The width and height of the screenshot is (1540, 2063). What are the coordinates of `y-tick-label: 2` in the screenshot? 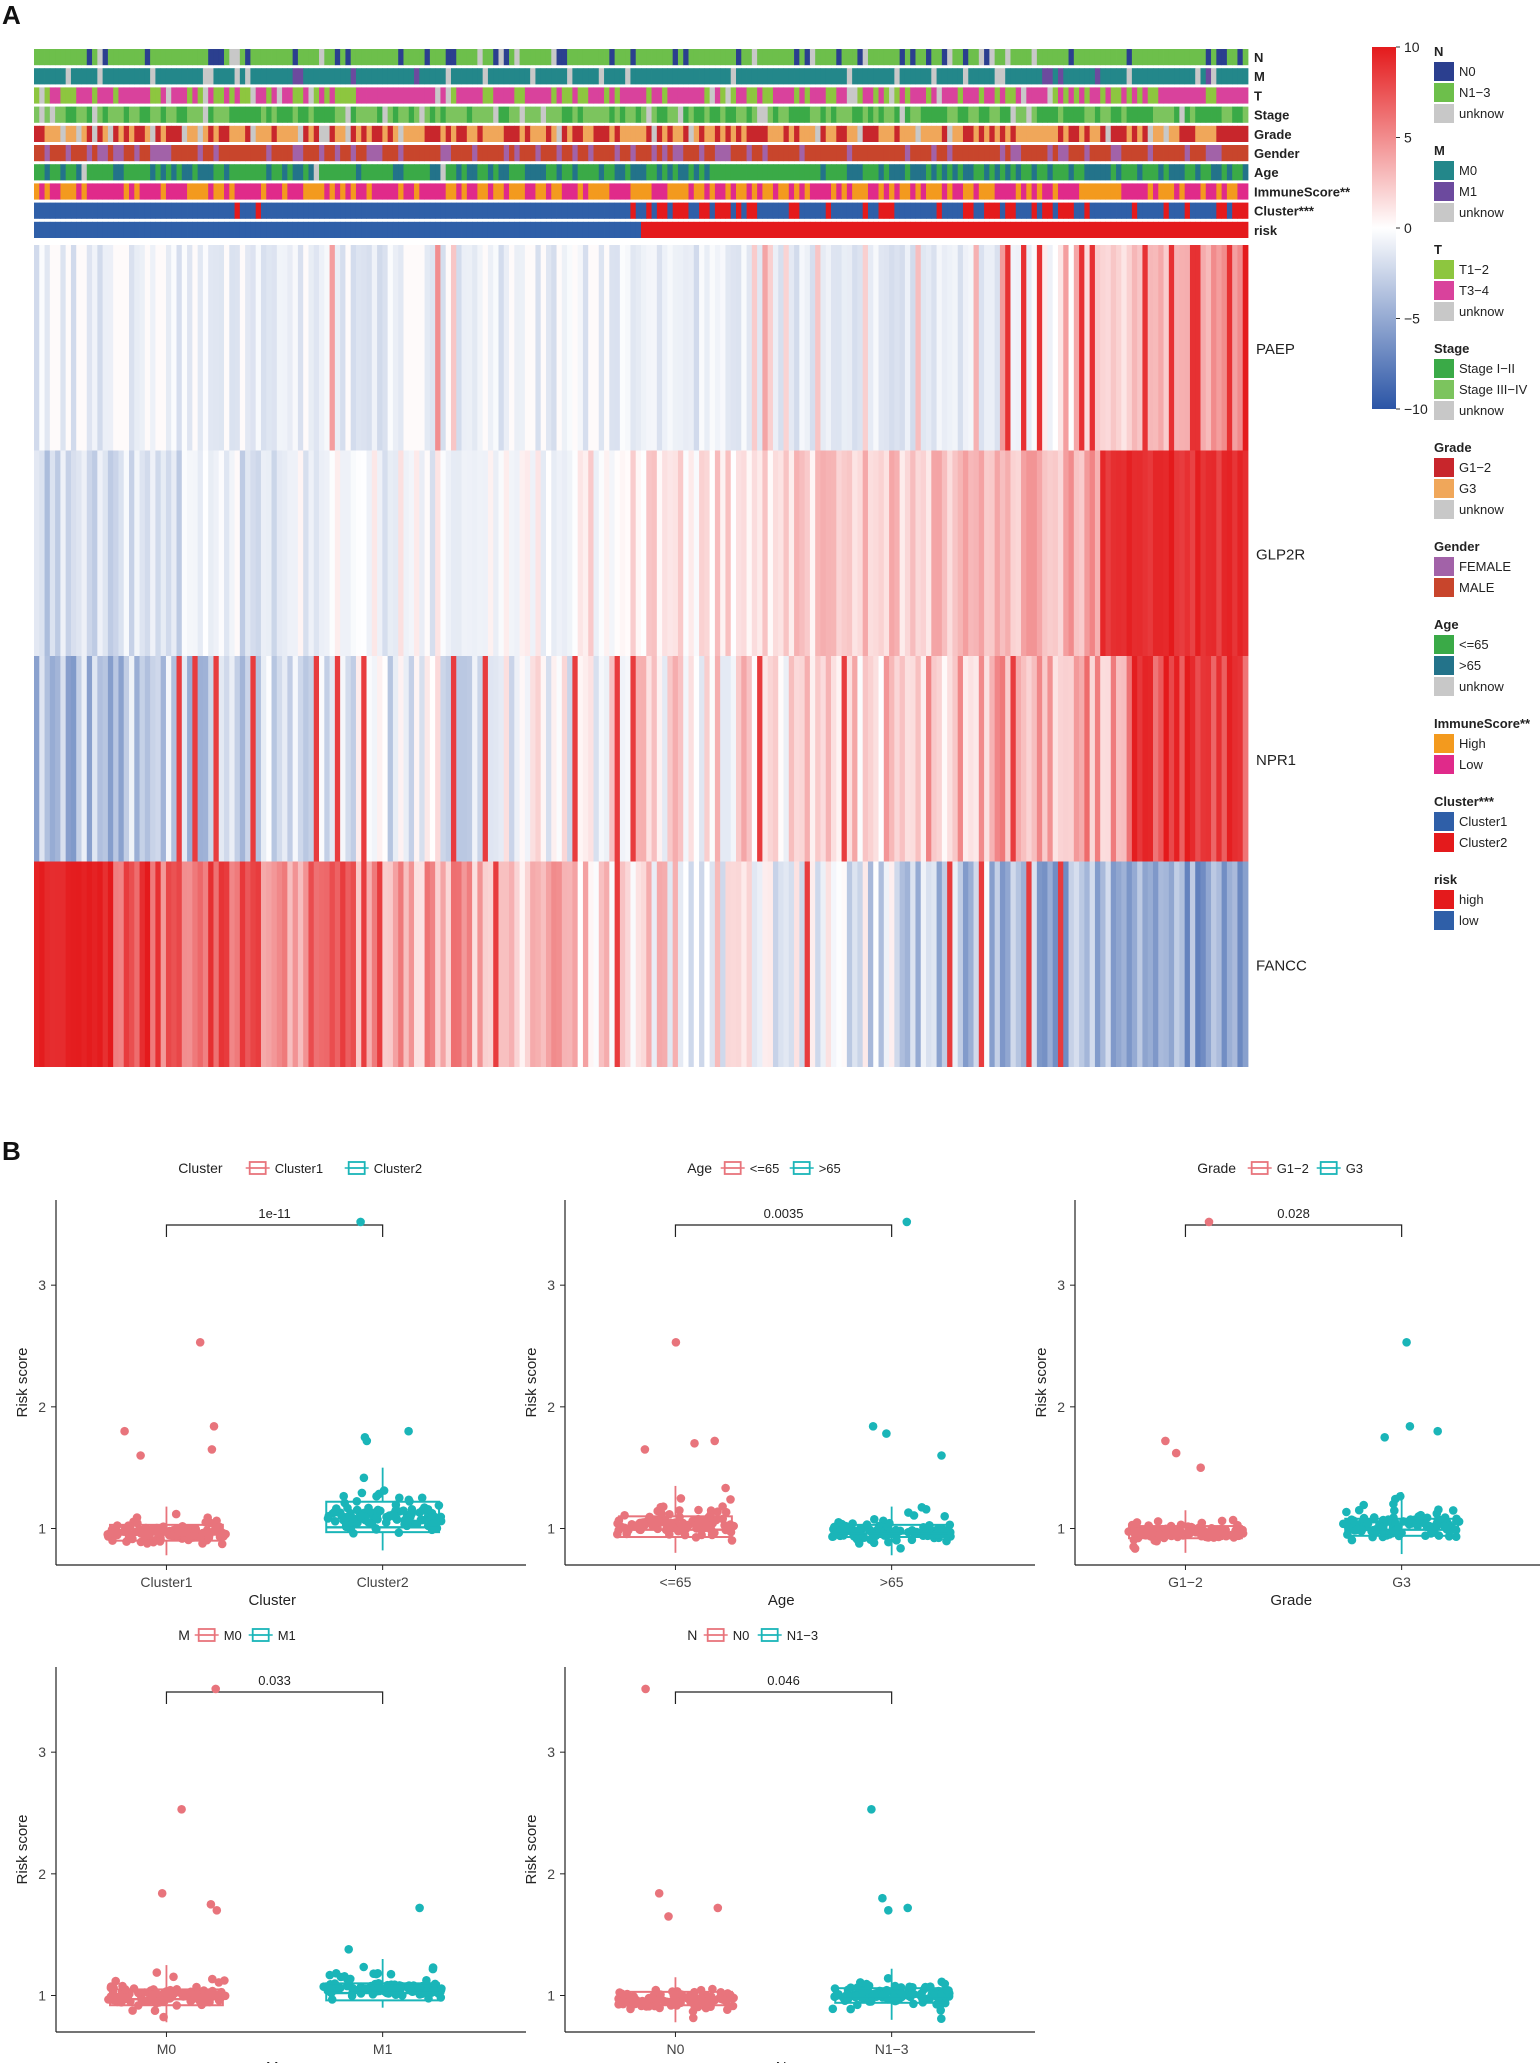 It's located at (551, 1407).